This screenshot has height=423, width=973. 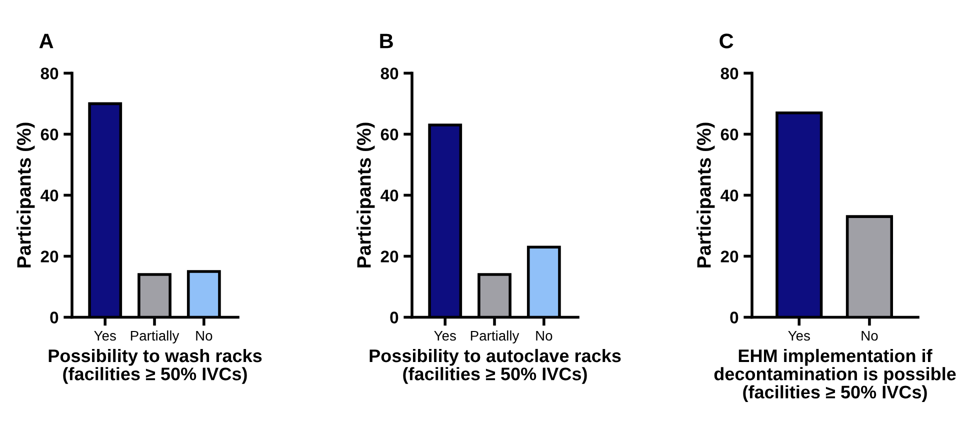 I want to click on chart-title: A, so click(x=46, y=41).